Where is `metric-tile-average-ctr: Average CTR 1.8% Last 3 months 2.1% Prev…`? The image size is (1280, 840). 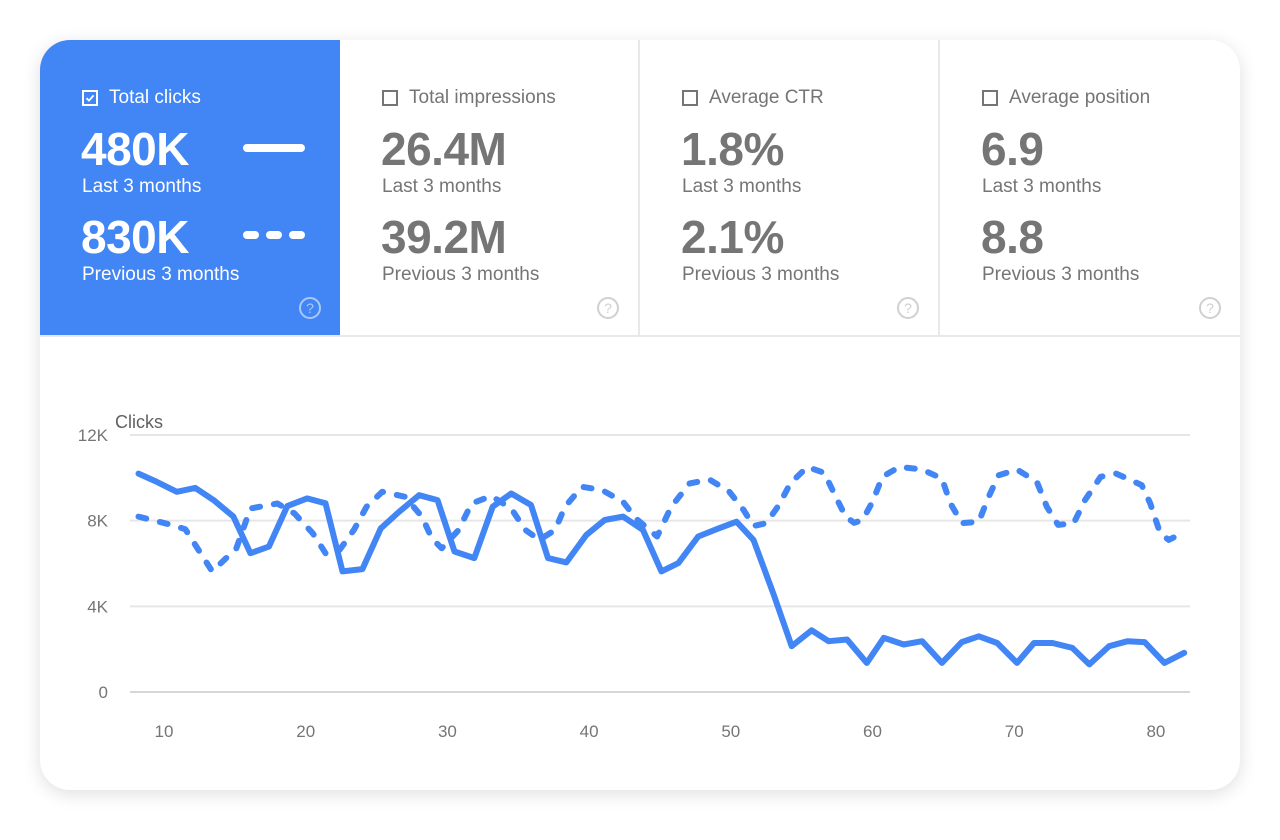
metric-tile-average-ctr: Average CTR 1.8% Last 3 months 2.1% Prev… is located at coordinates (790, 187).